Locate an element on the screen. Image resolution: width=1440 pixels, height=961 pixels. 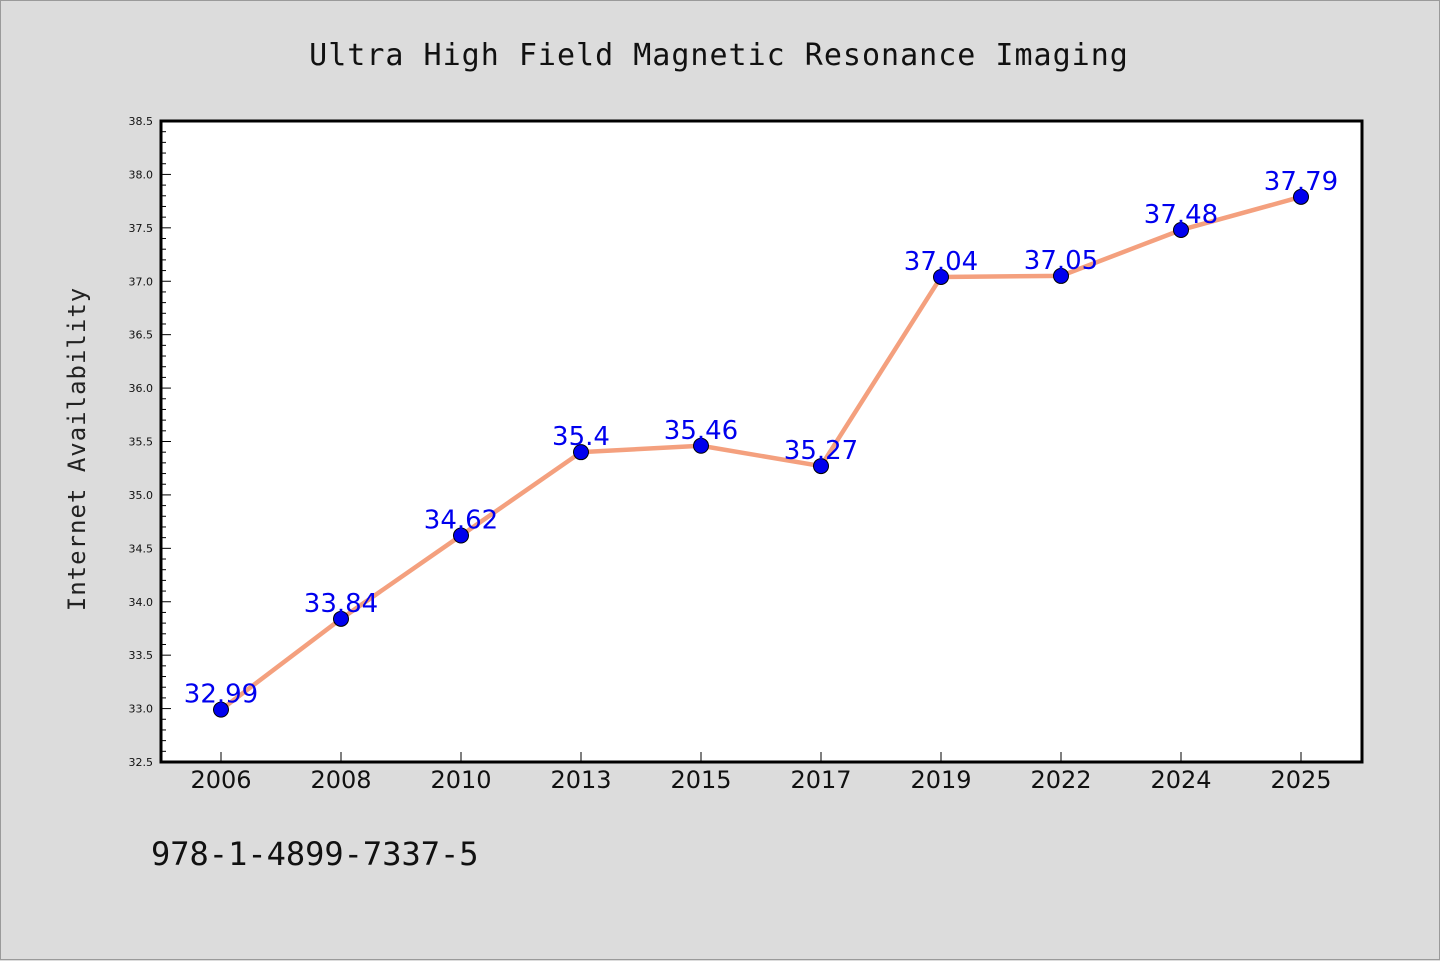
x-tick-label: 2022 is located at coordinates (1060, 780).